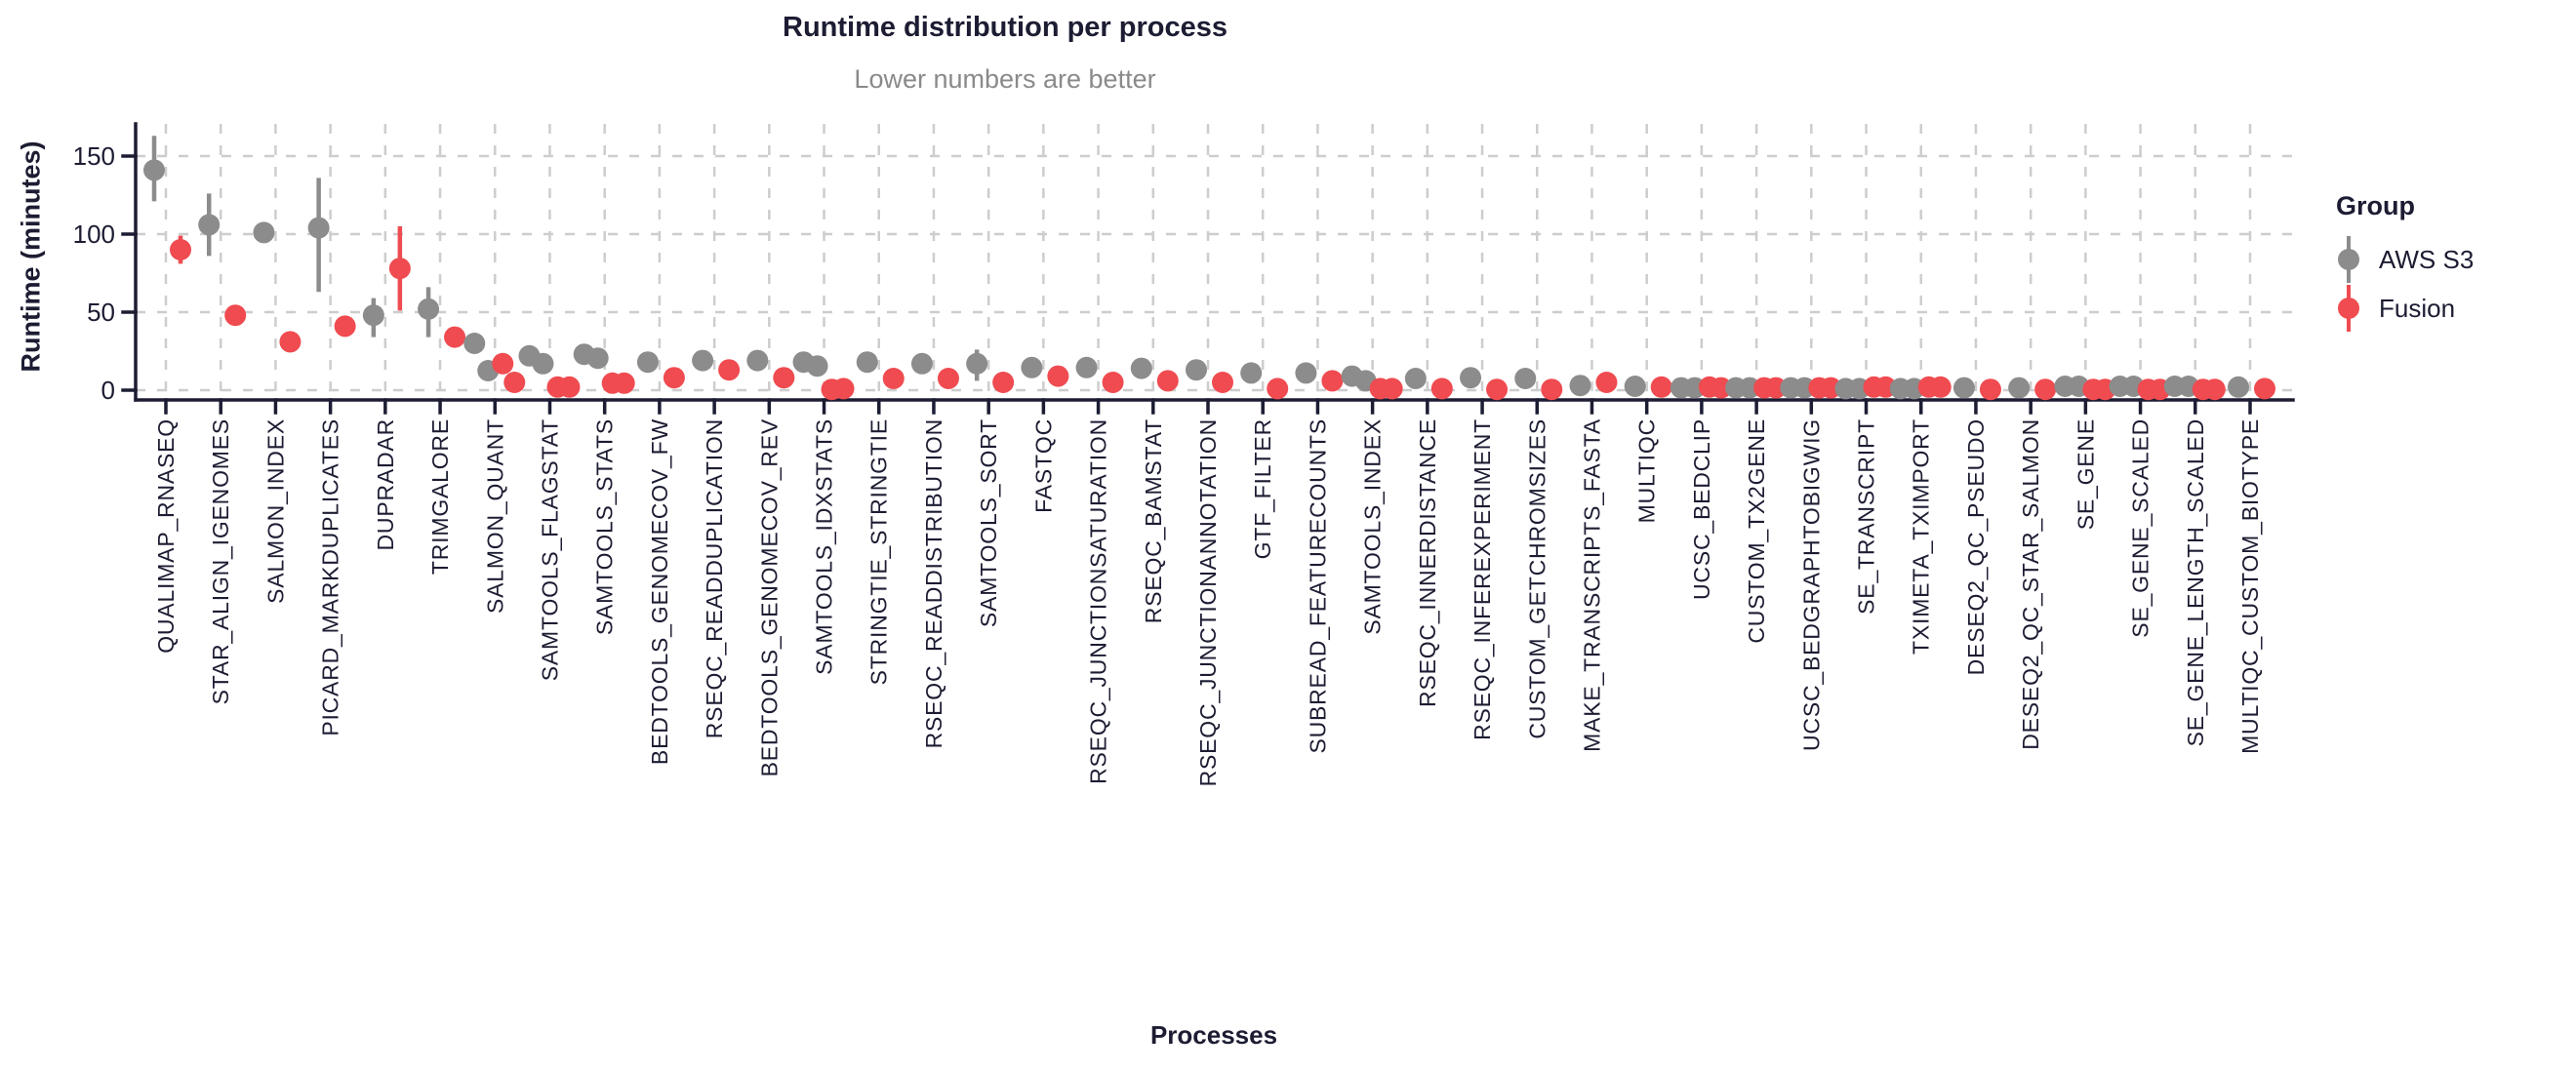  I want to click on x-tick-label: RSEQC_INNERDISTANCE, so click(1427, 562).